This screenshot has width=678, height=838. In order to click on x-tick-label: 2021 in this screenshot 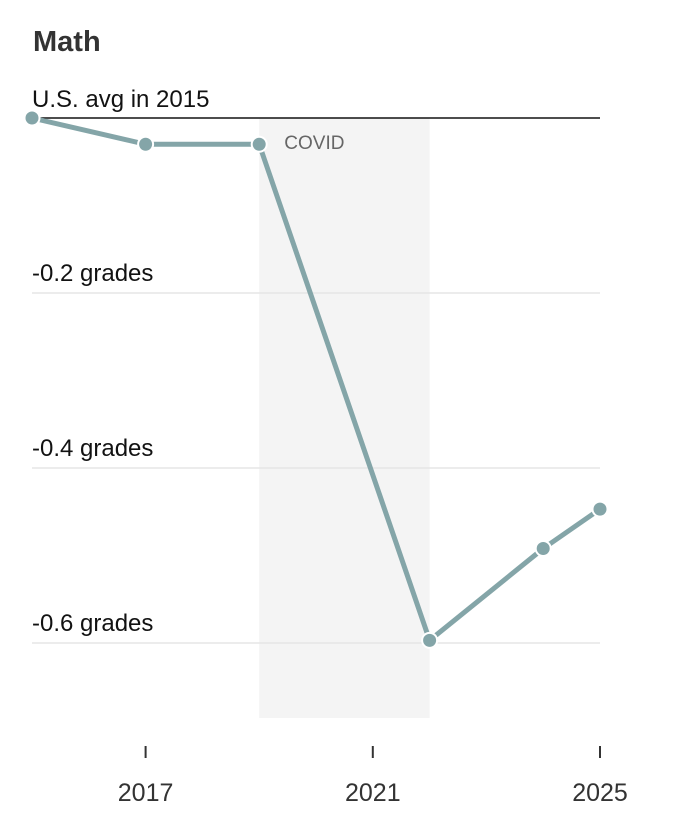, I will do `click(373, 793)`.